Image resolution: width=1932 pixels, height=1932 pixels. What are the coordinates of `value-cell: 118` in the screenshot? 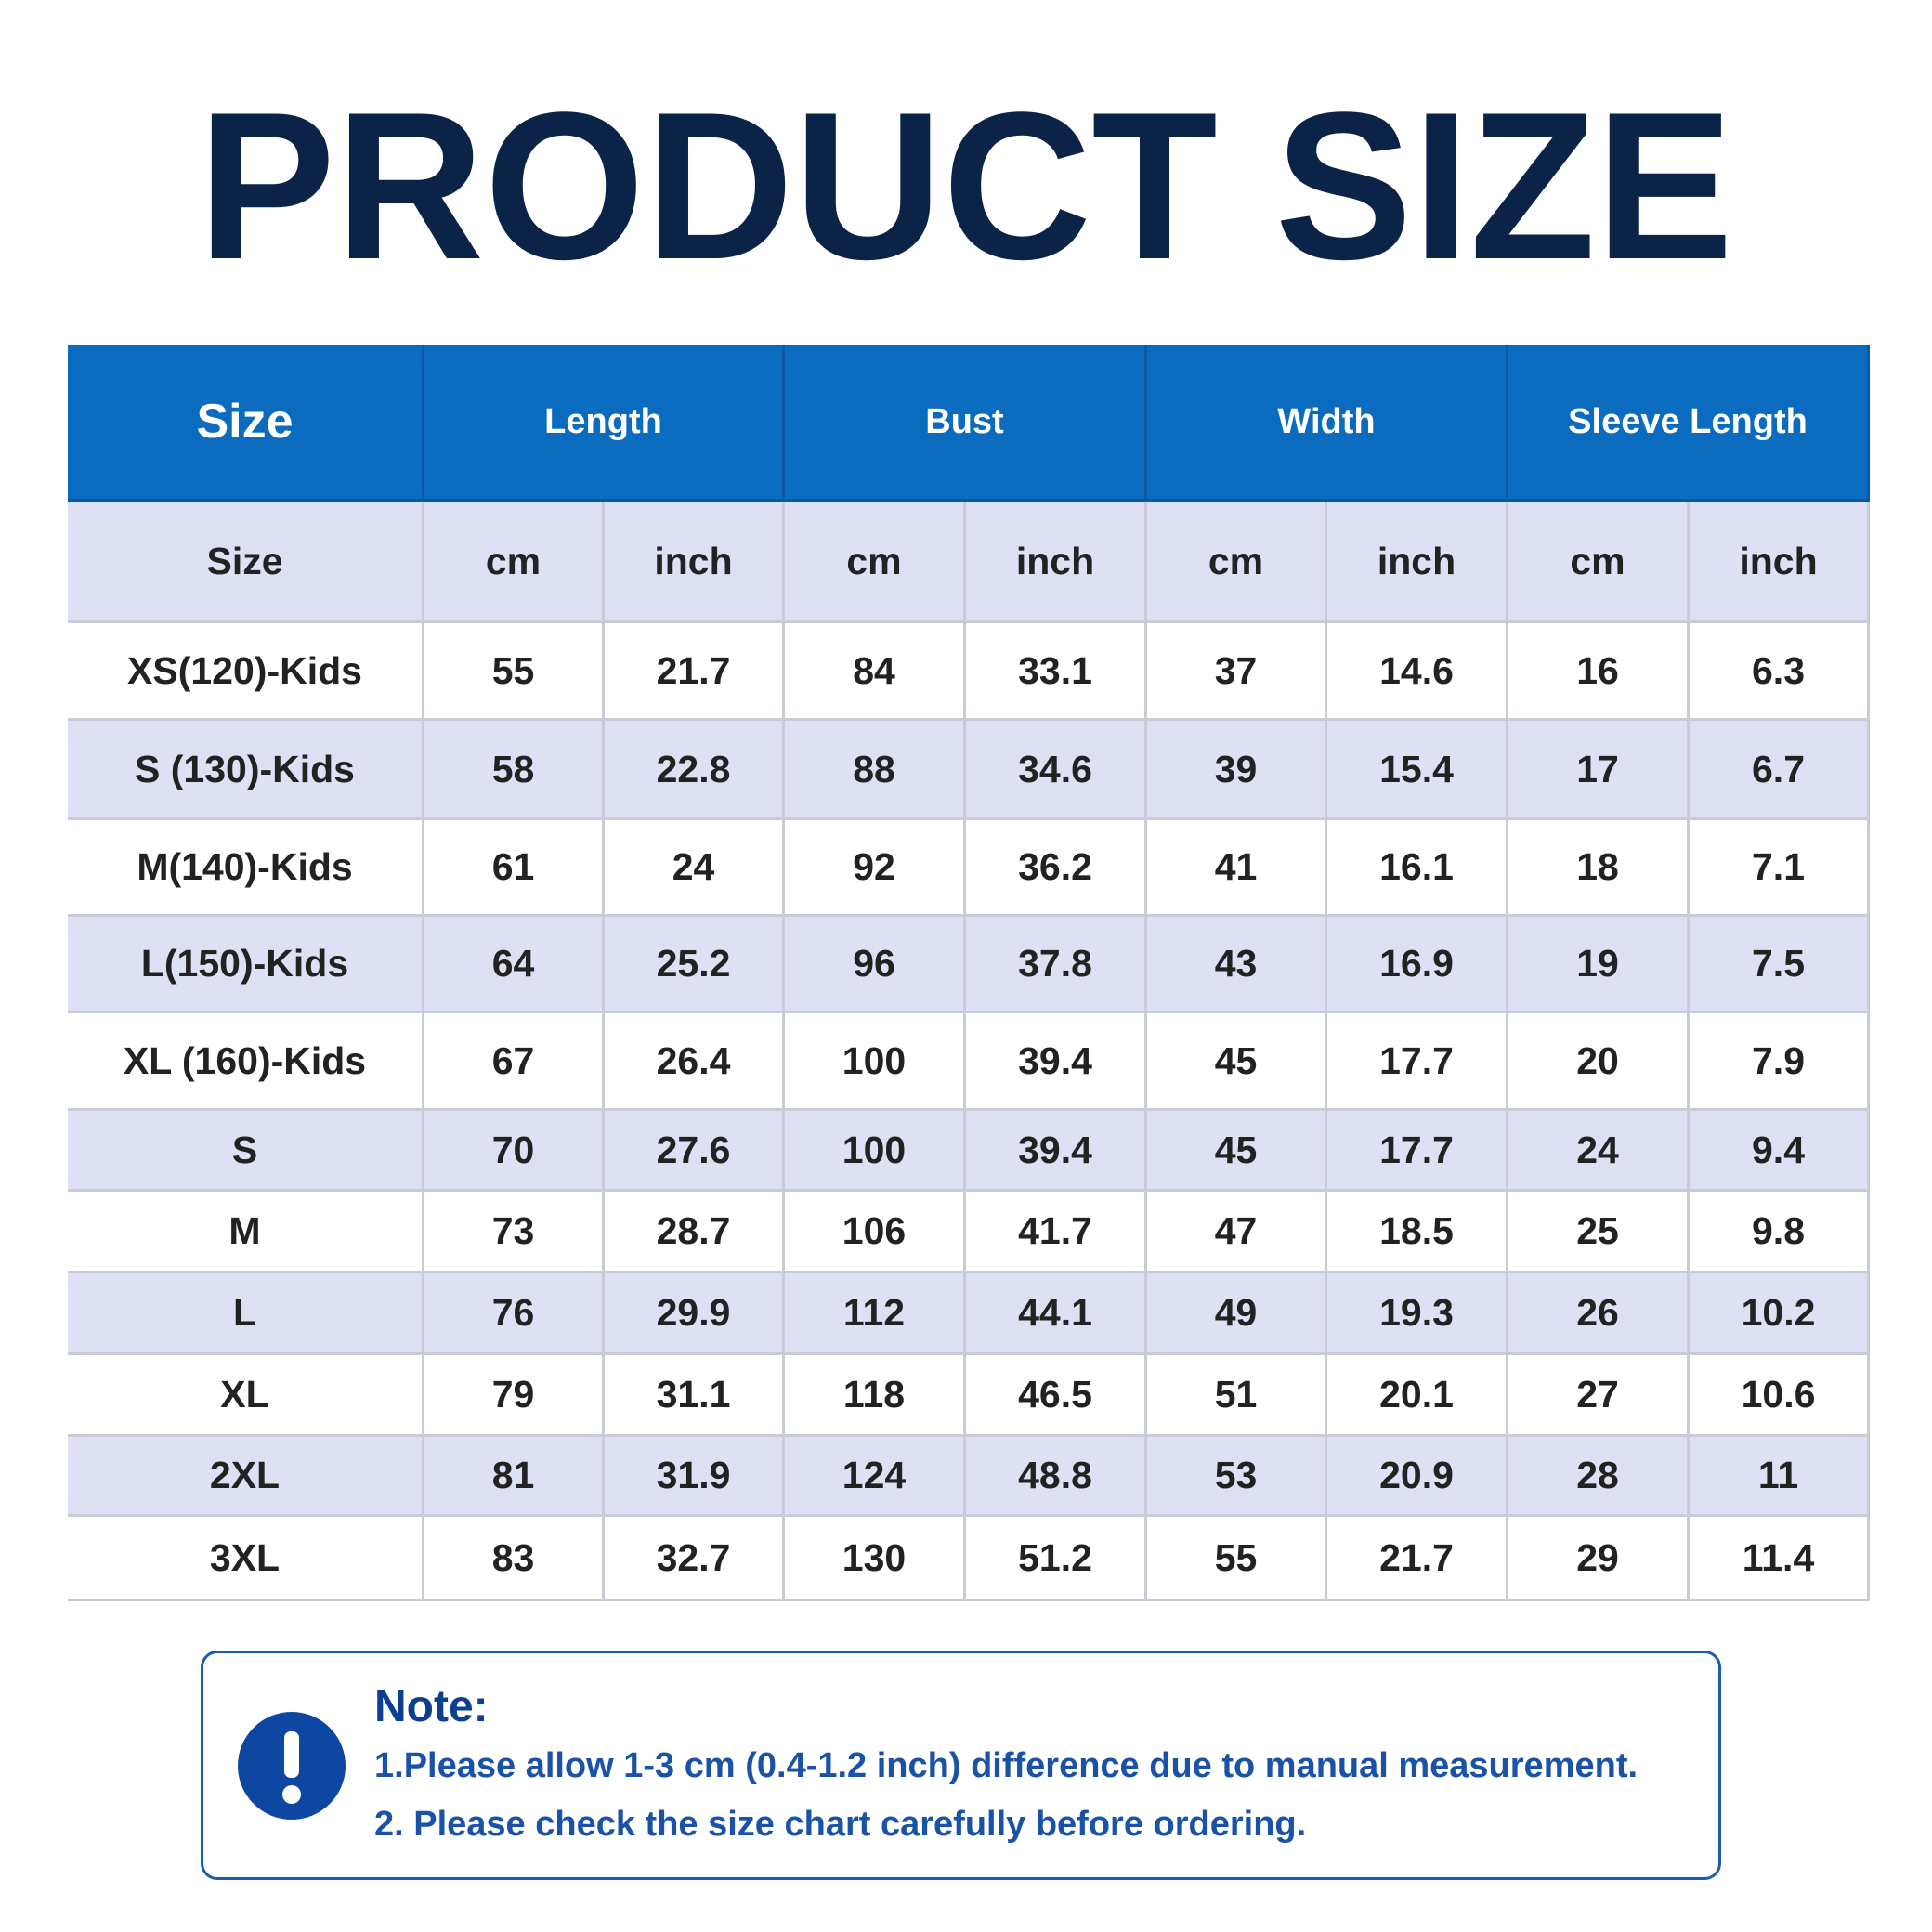 It's located at (875, 1396).